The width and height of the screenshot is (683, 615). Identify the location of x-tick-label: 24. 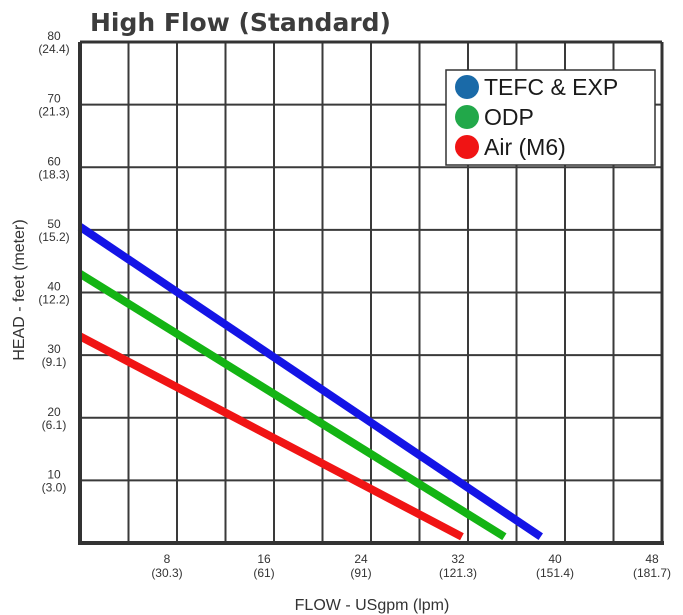
(361, 559).